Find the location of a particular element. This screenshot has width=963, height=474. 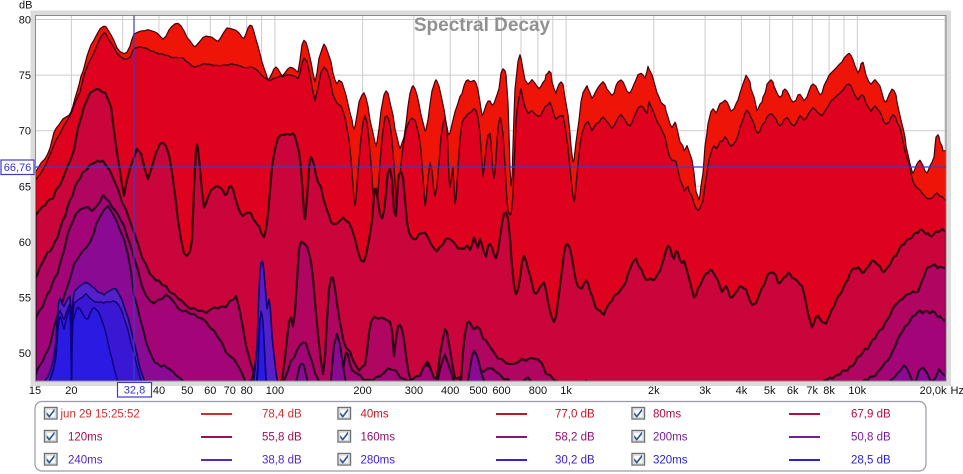

svg-text: 160ms is located at coordinates (378, 438).